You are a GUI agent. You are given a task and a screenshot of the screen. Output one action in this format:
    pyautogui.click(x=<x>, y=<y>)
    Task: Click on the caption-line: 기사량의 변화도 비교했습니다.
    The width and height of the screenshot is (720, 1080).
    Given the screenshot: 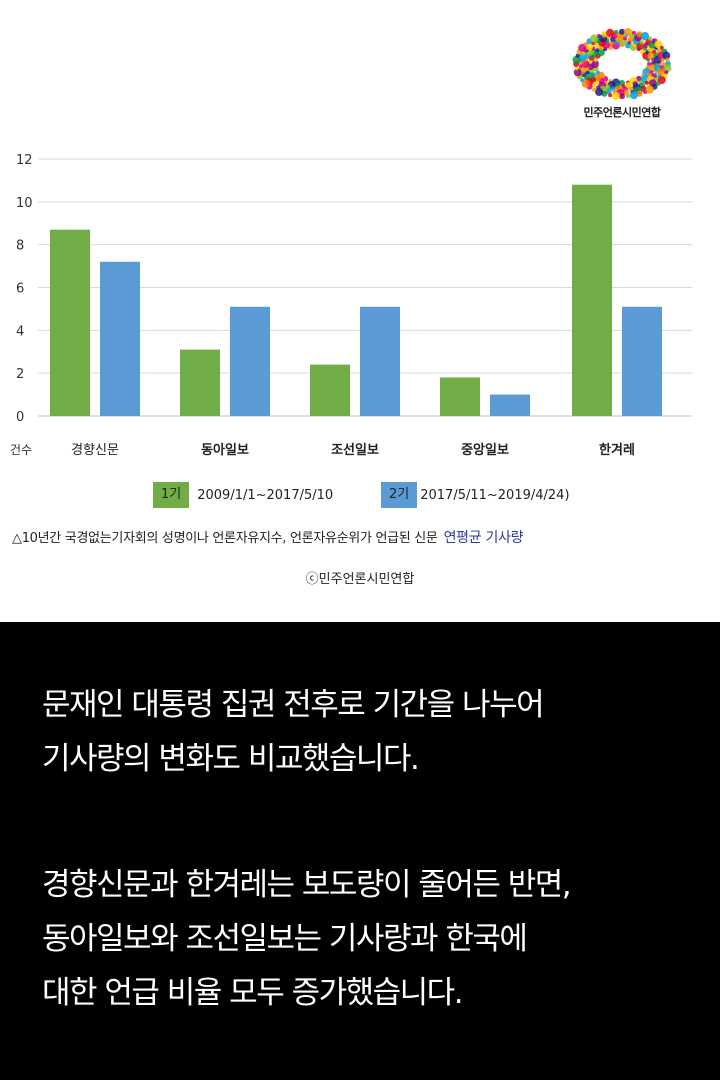 What is the action you would take?
    pyautogui.click(x=231, y=759)
    